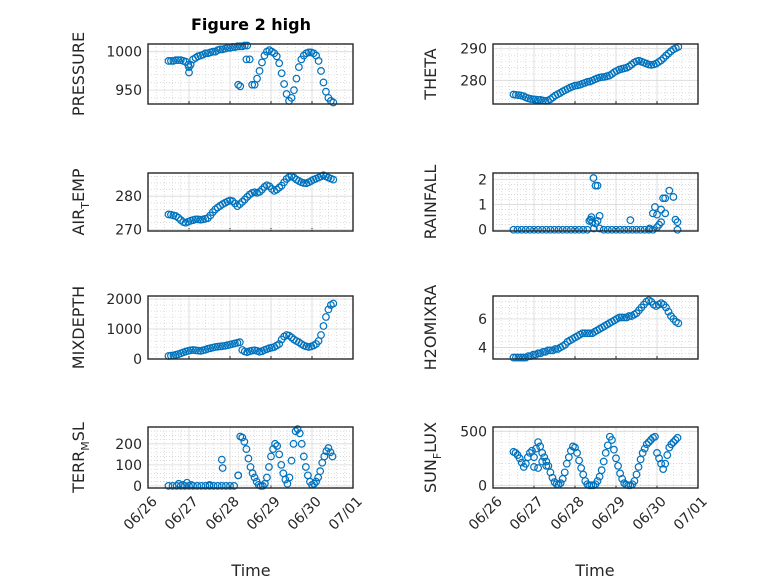 Image resolution: width=778 pixels, height=583 pixels. What do you see at coordinates (482, 231) in the screenshot?
I see `y-tick-label: 0` at bounding box center [482, 231].